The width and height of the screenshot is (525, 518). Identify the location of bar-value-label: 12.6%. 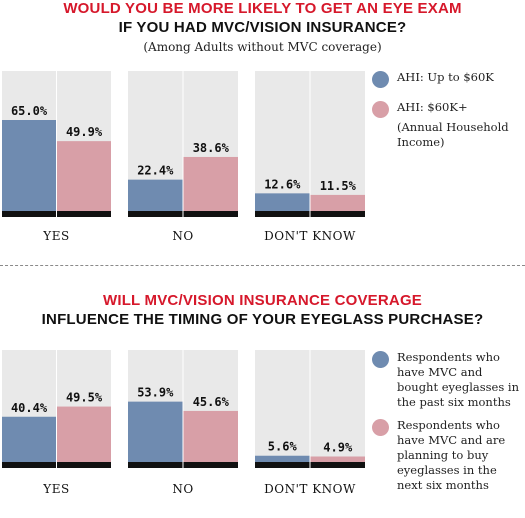
(282, 184).